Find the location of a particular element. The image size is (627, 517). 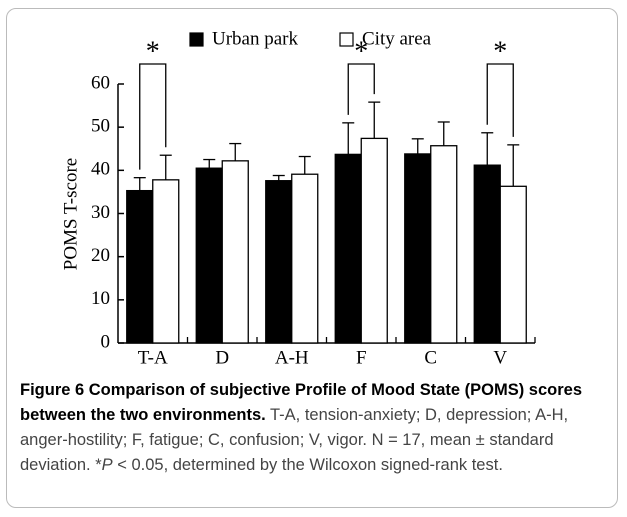

y-tick-label: 40 is located at coordinates (100, 169).